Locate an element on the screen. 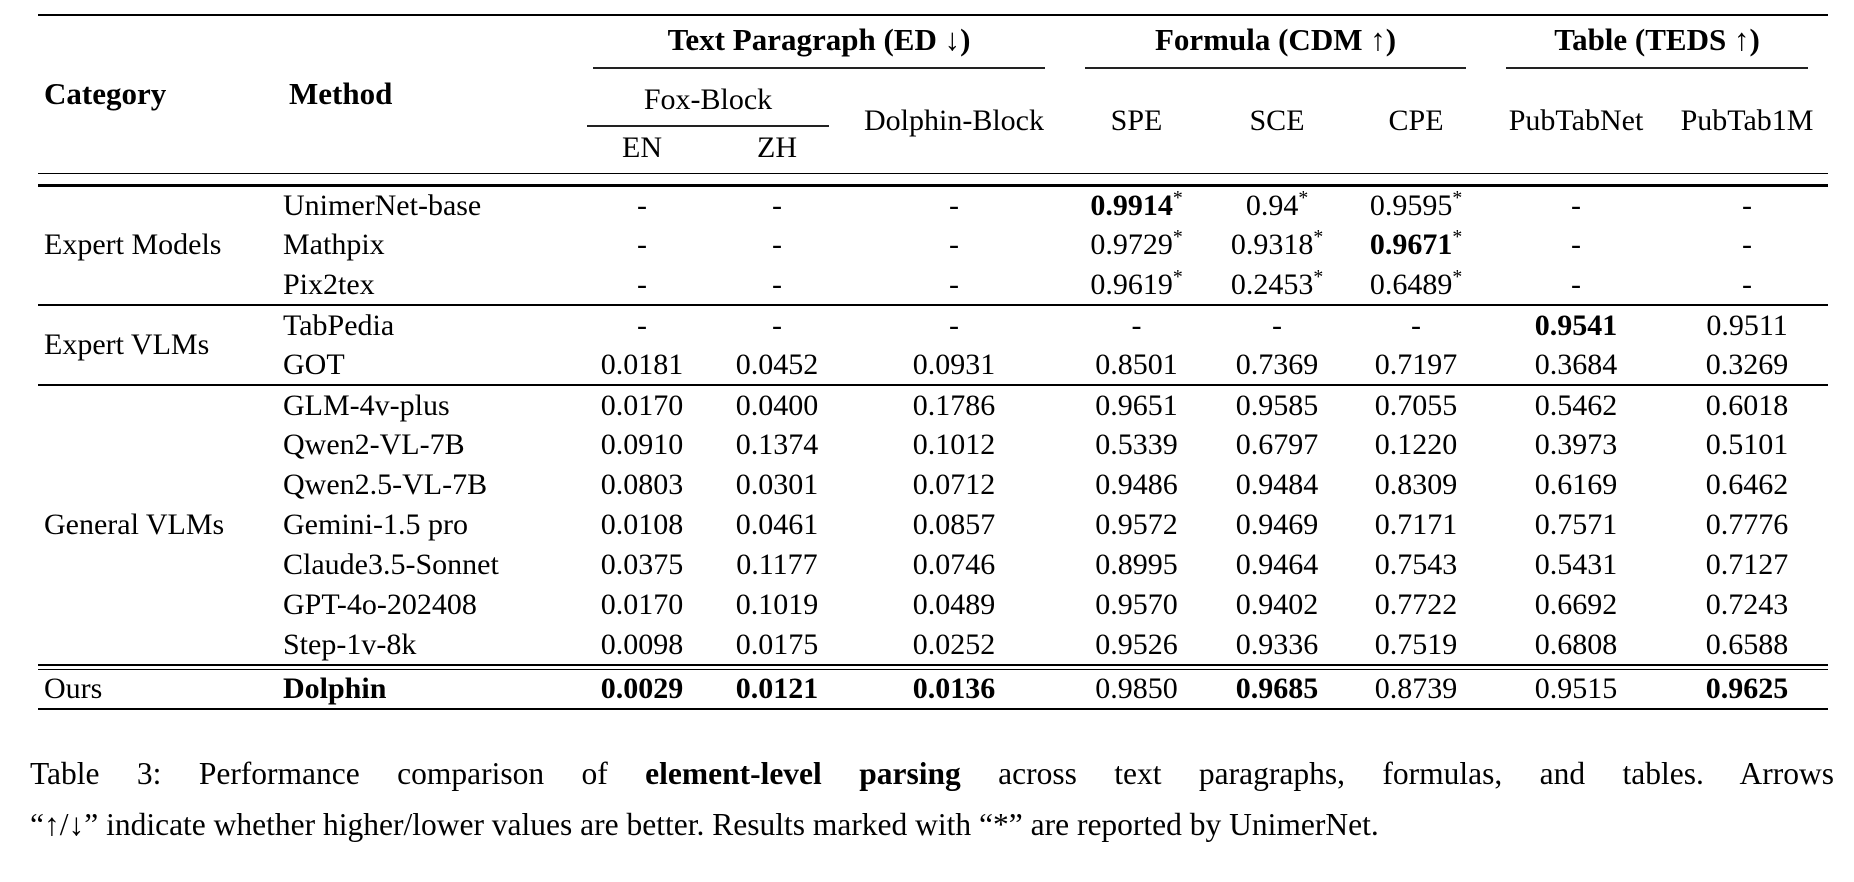 The height and width of the screenshot is (882, 1854). metric-cell: 0.9541 is located at coordinates (1576, 324).